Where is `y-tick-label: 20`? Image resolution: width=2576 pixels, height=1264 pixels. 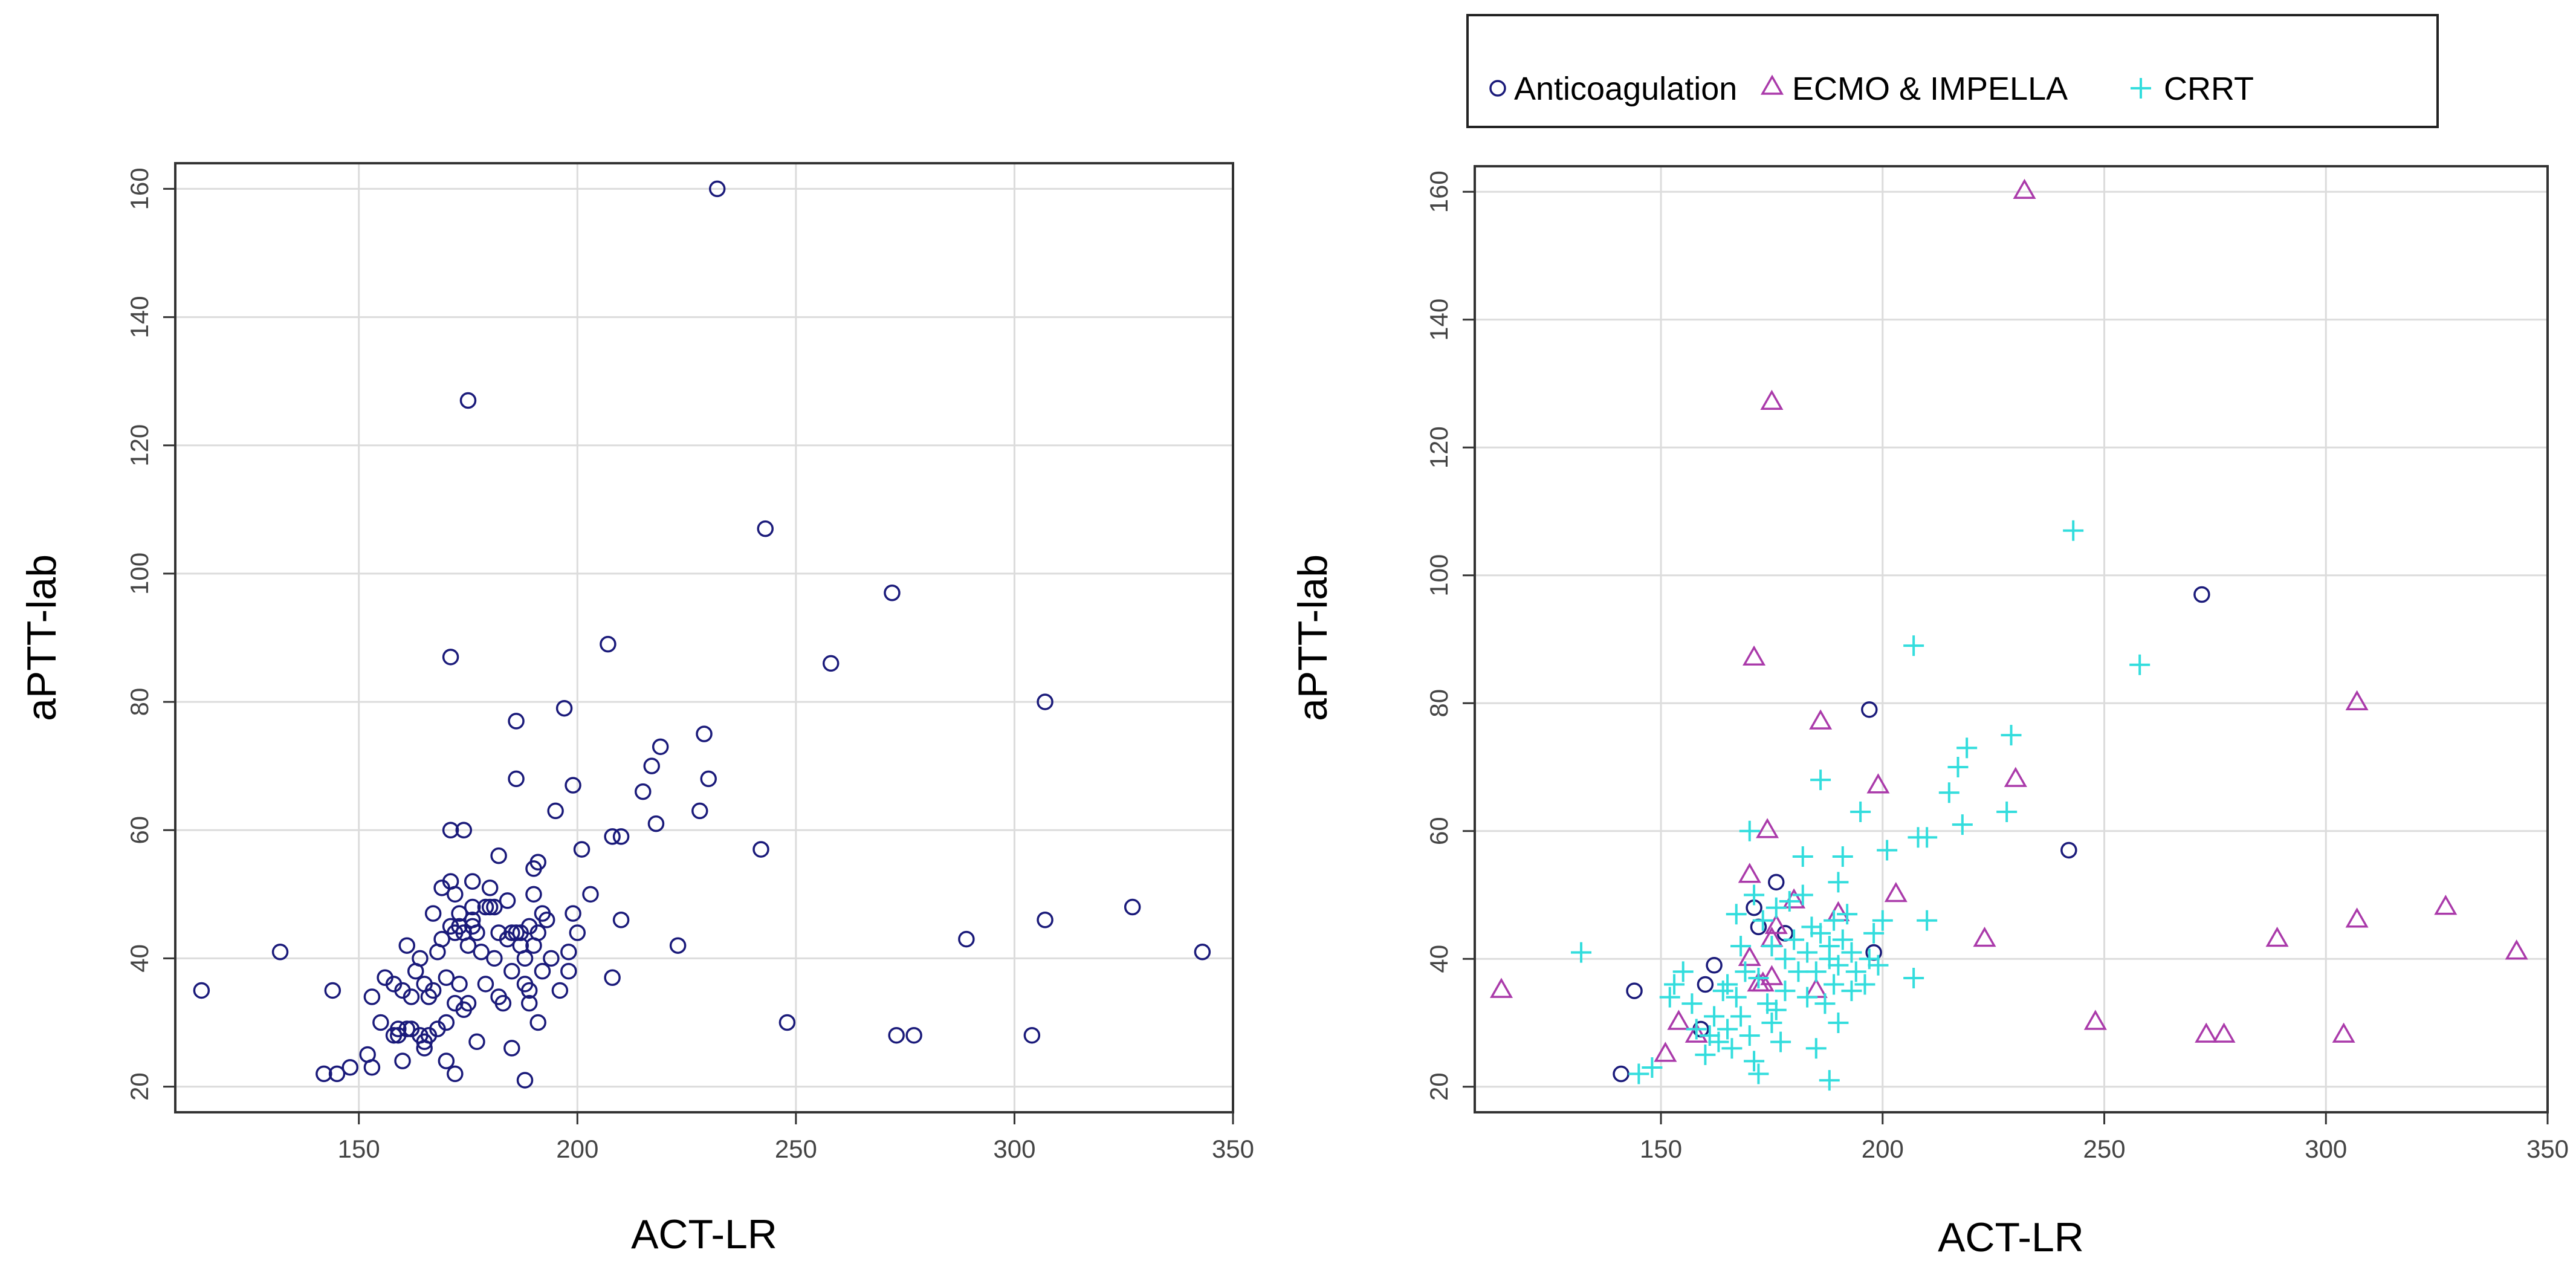
y-tick-label: 20 is located at coordinates (1439, 1086).